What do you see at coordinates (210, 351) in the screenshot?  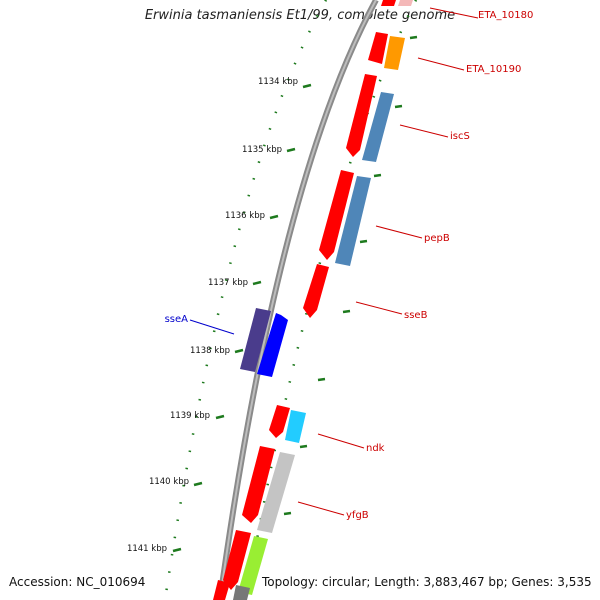 I see `kbp-label-1138: 1138 kbp` at bounding box center [210, 351].